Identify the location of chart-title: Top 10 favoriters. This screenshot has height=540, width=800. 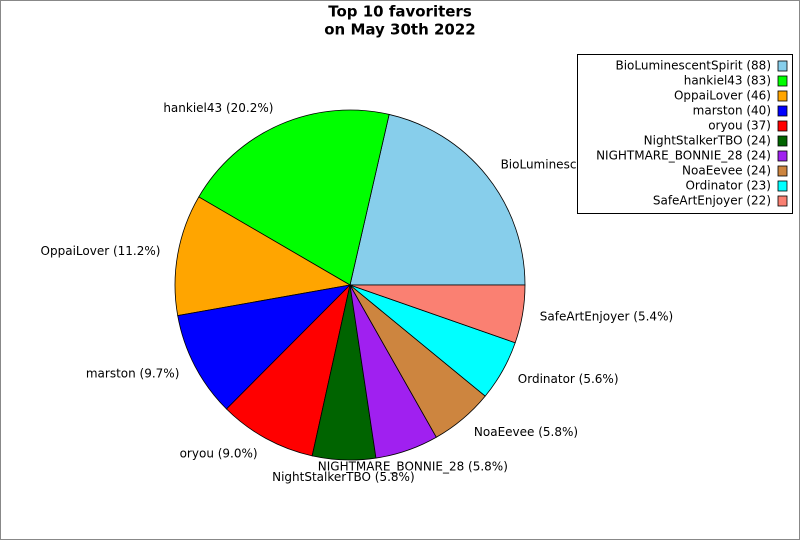
(400, 12).